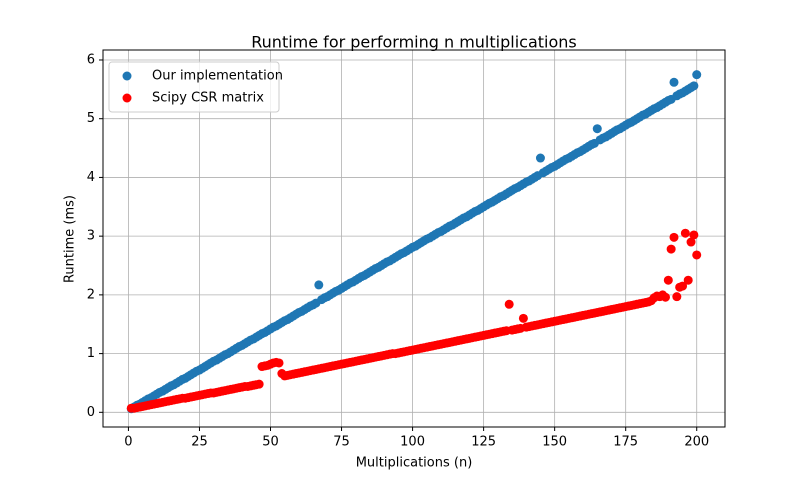  What do you see at coordinates (70, 239) in the screenshot?
I see `y-axis-label: Runtime (ms)` at bounding box center [70, 239].